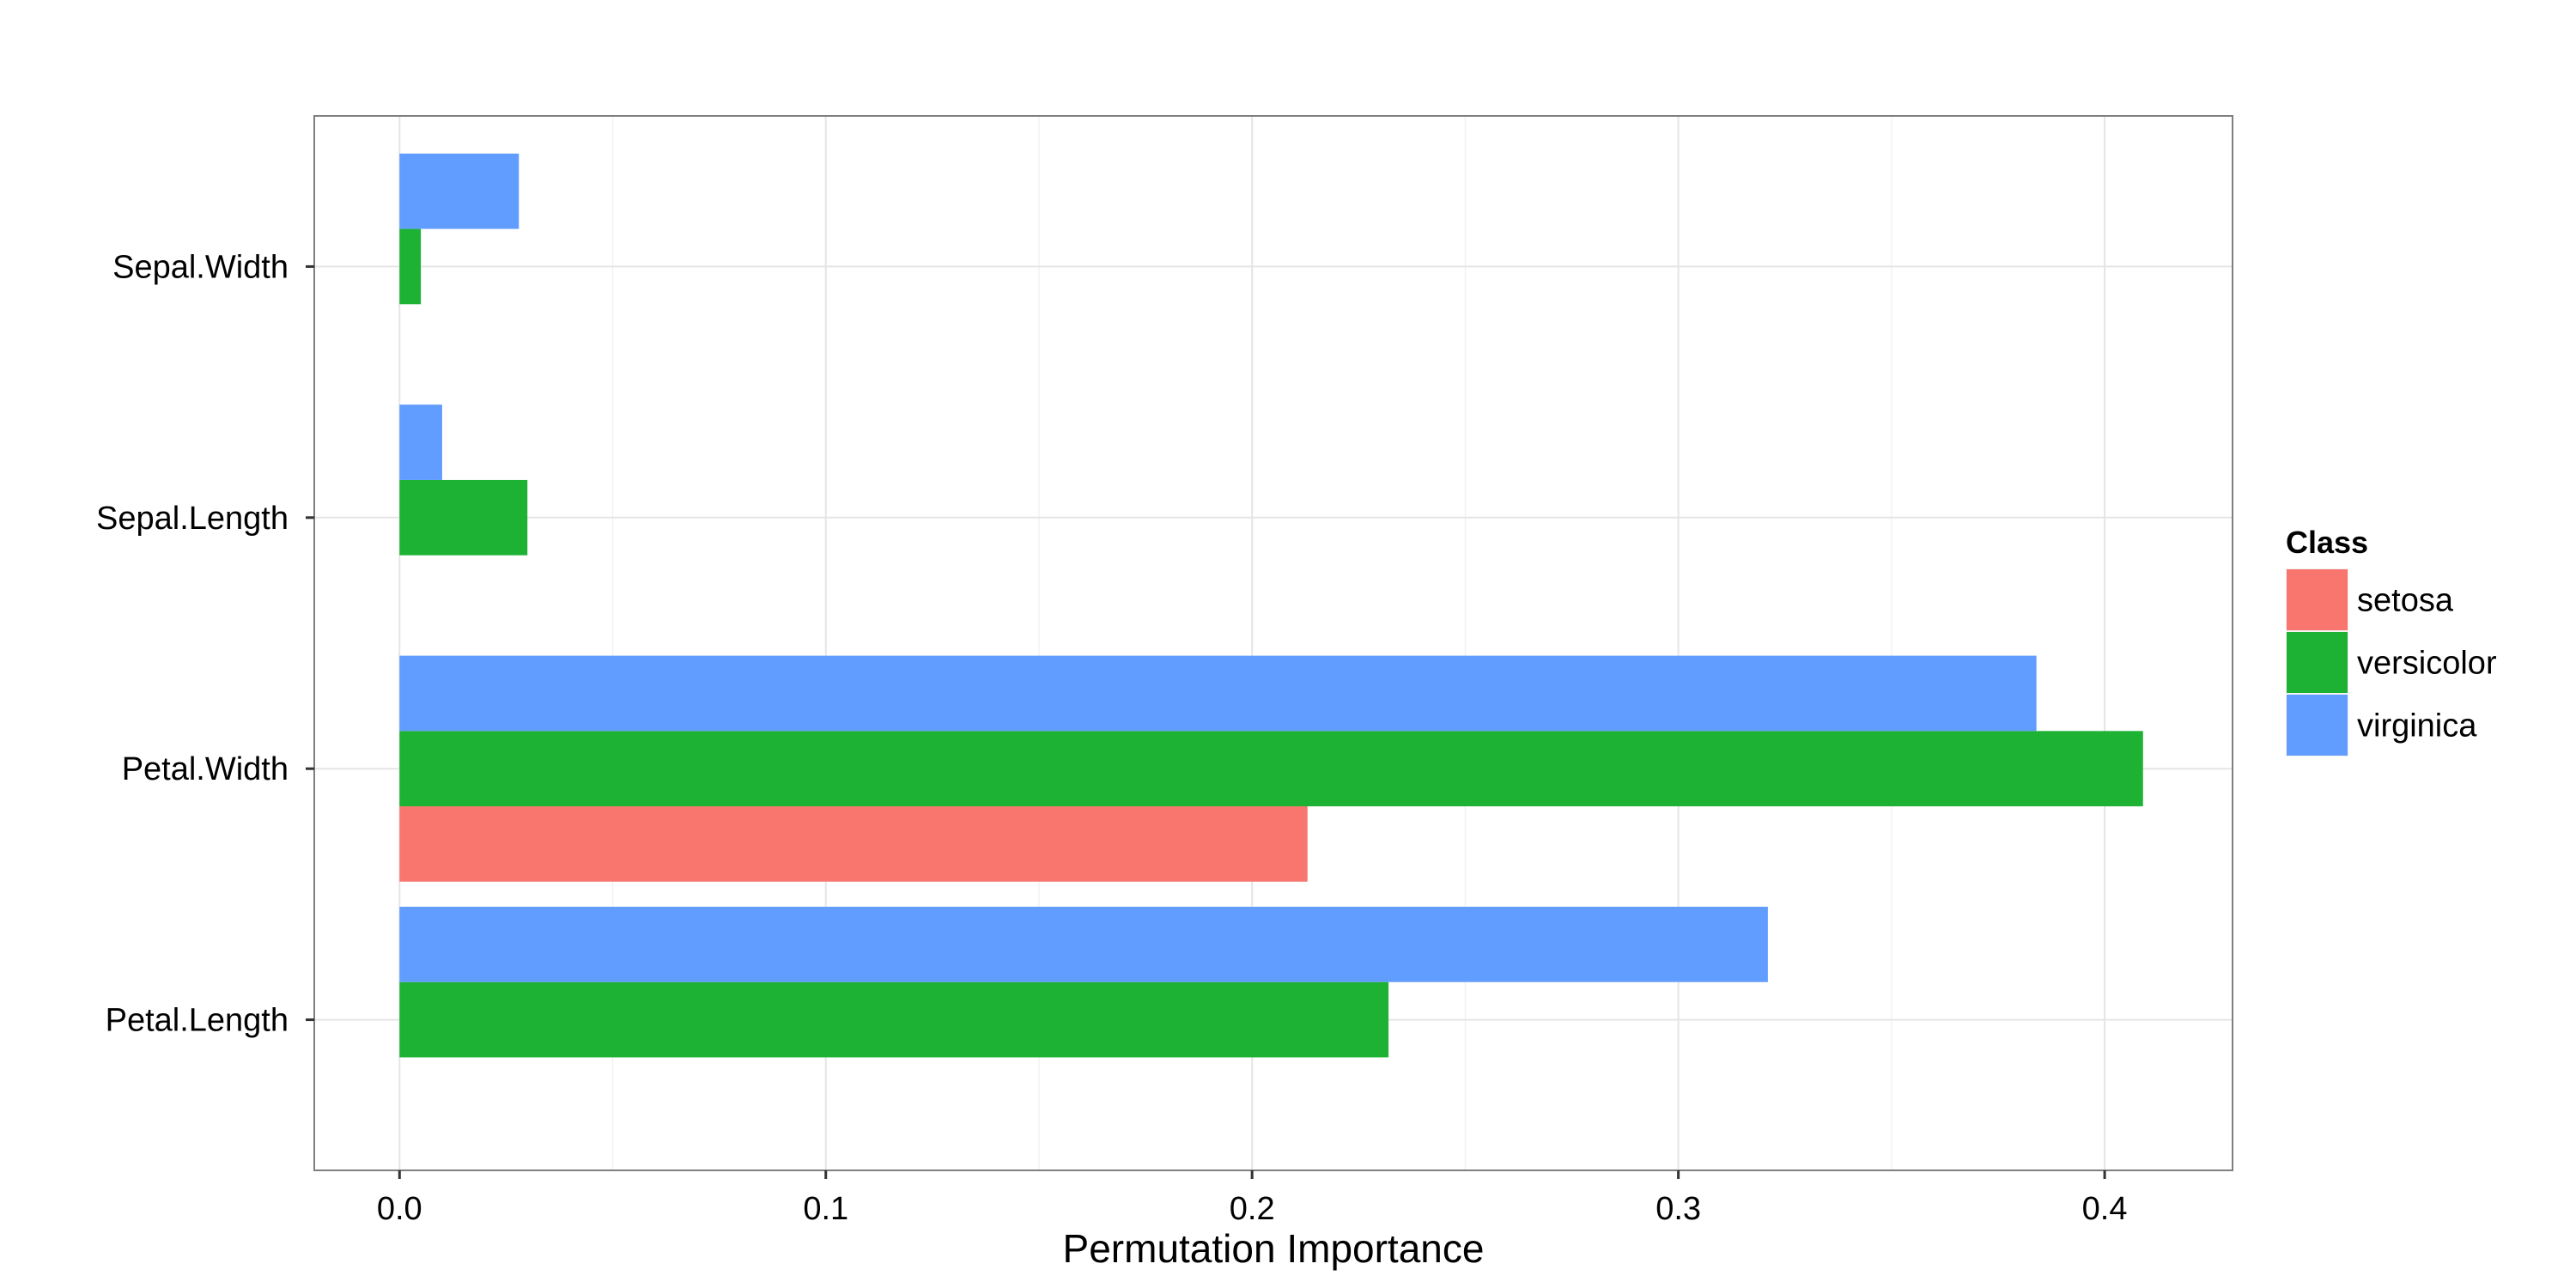  Describe the element at coordinates (399, 1209) in the screenshot. I see `x-tick-label: 0.0` at that location.